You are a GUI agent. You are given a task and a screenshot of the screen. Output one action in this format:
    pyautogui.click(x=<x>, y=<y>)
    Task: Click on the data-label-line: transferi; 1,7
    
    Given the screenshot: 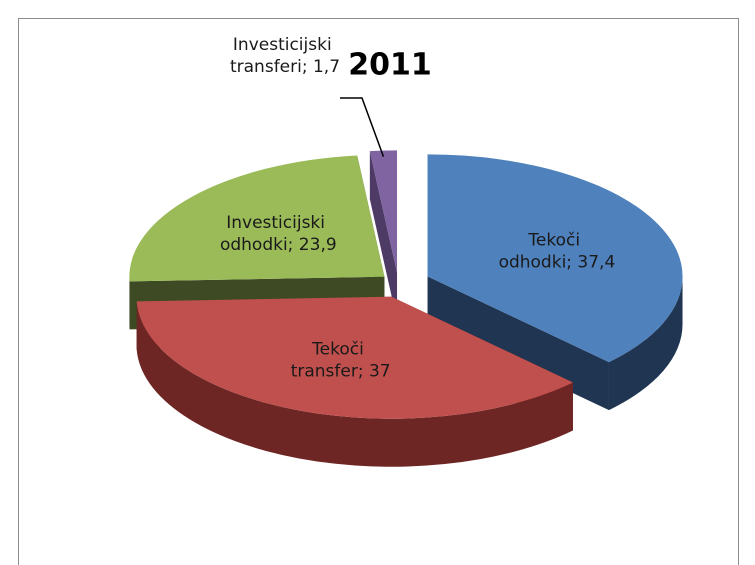 What is the action you would take?
    pyautogui.click(x=285, y=67)
    